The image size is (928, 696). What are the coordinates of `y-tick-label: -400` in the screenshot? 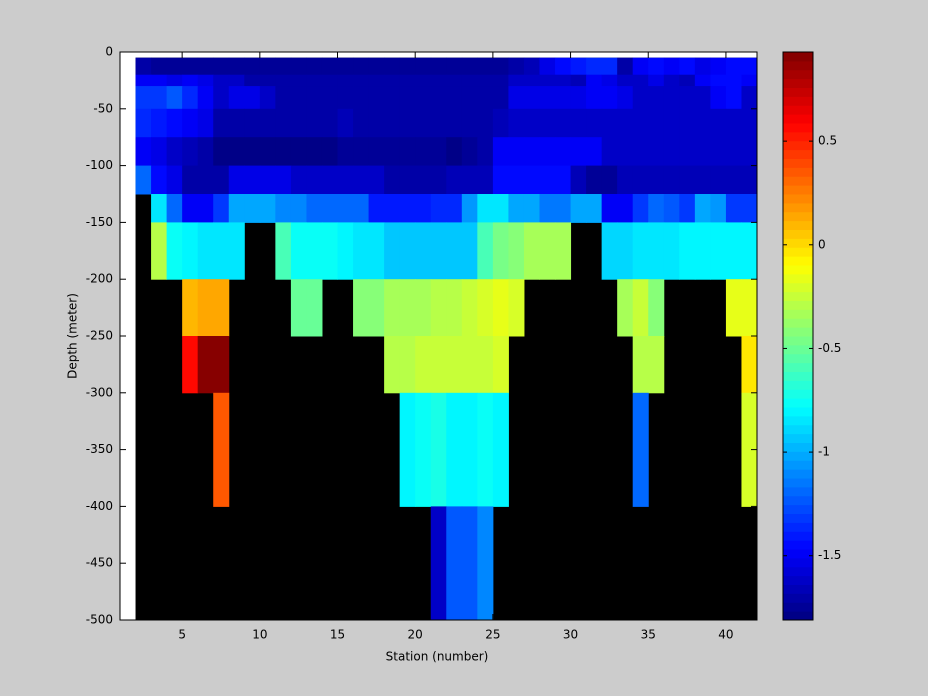 It's located at (99, 506).